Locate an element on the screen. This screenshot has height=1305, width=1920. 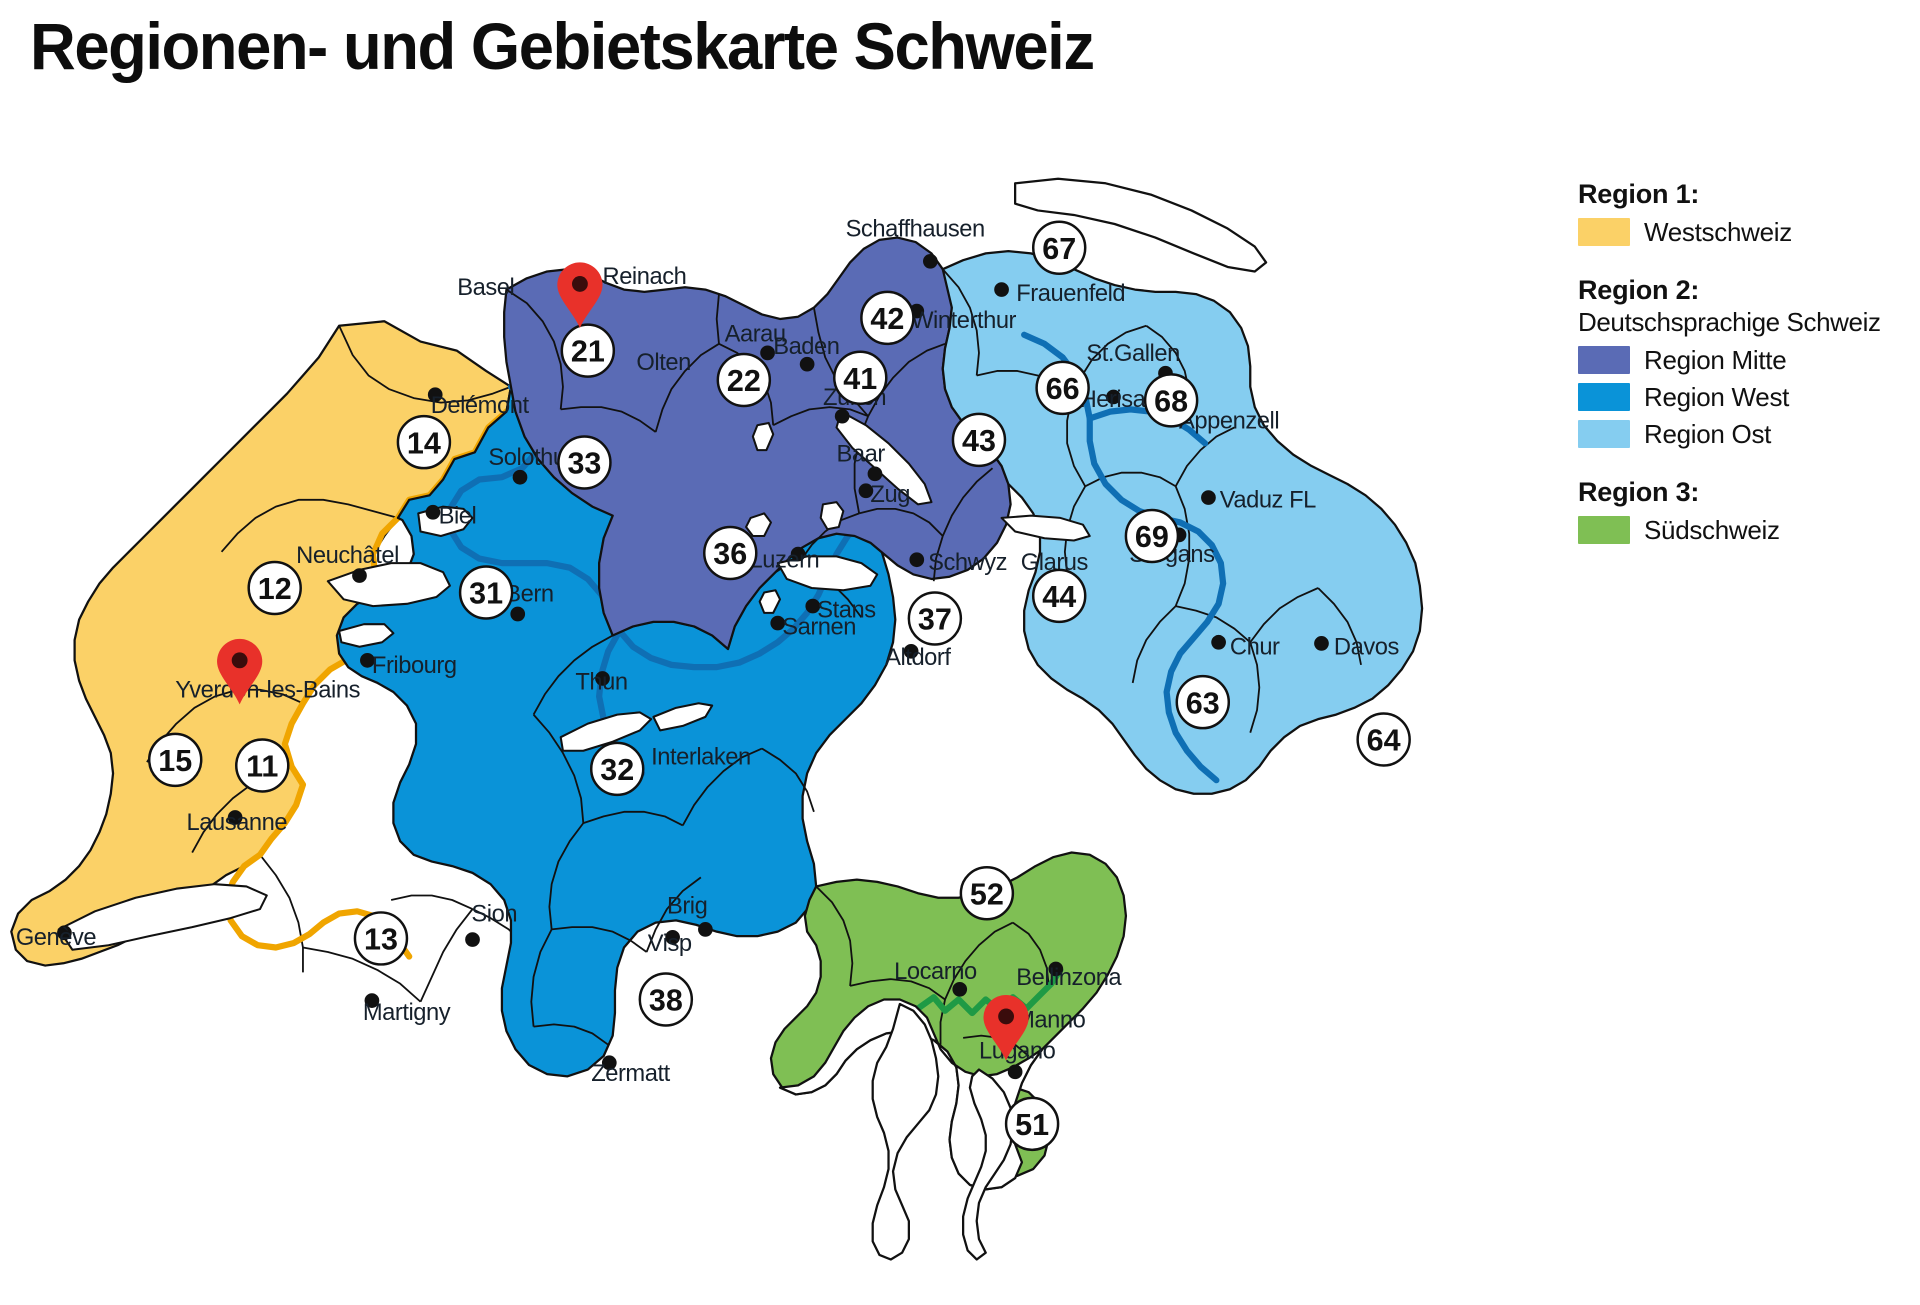
city-label: Baar is located at coordinates (861, 454).